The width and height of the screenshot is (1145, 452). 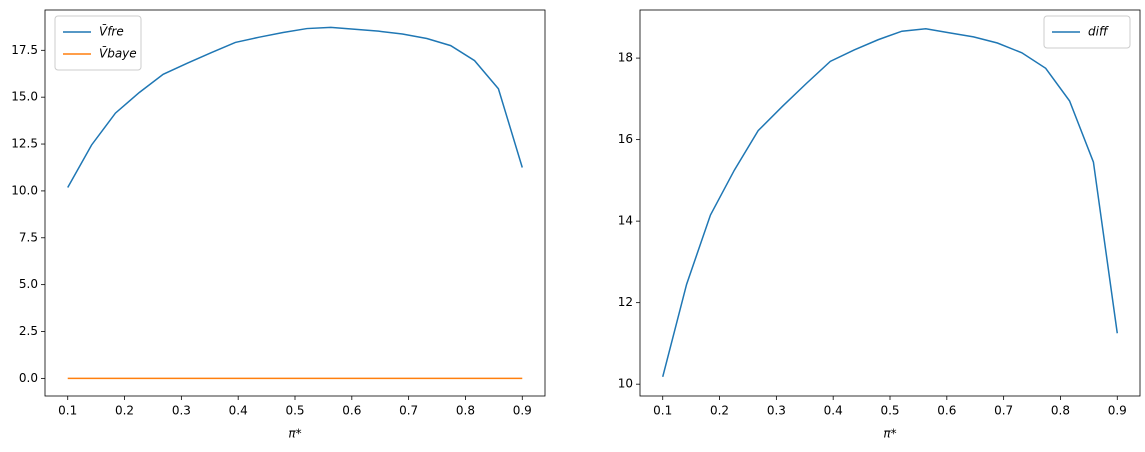 What do you see at coordinates (28, 378) in the screenshot?
I see `y-tick-label: 0.0` at bounding box center [28, 378].